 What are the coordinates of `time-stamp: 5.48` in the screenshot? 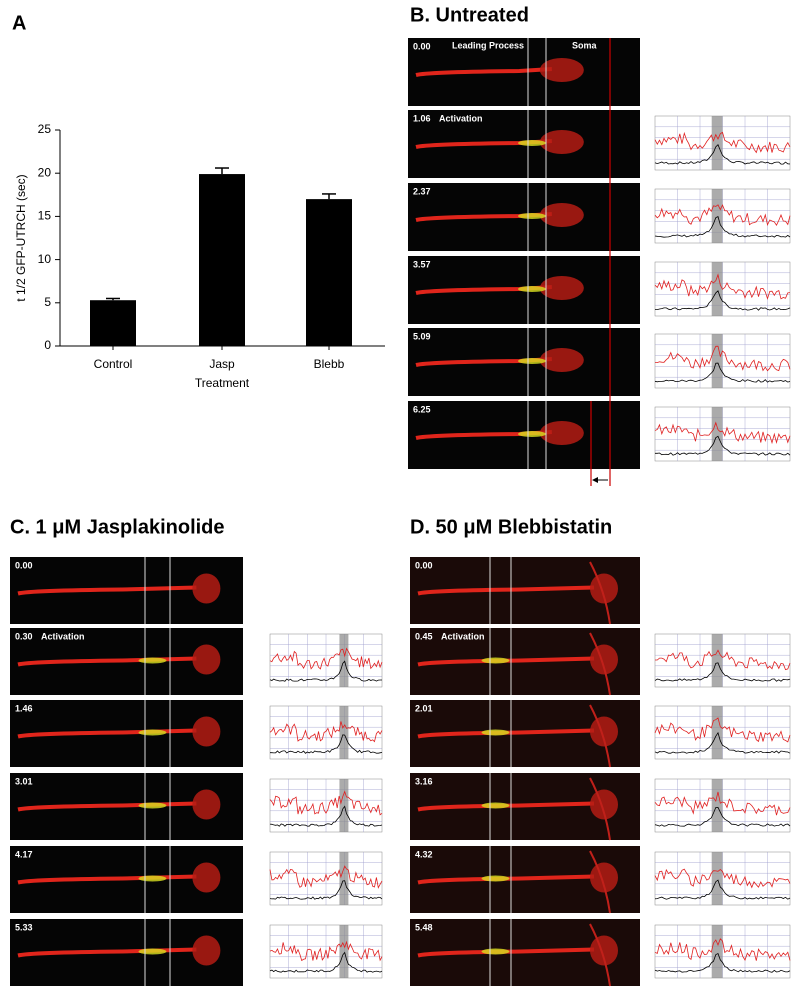 It's located at (424, 927).